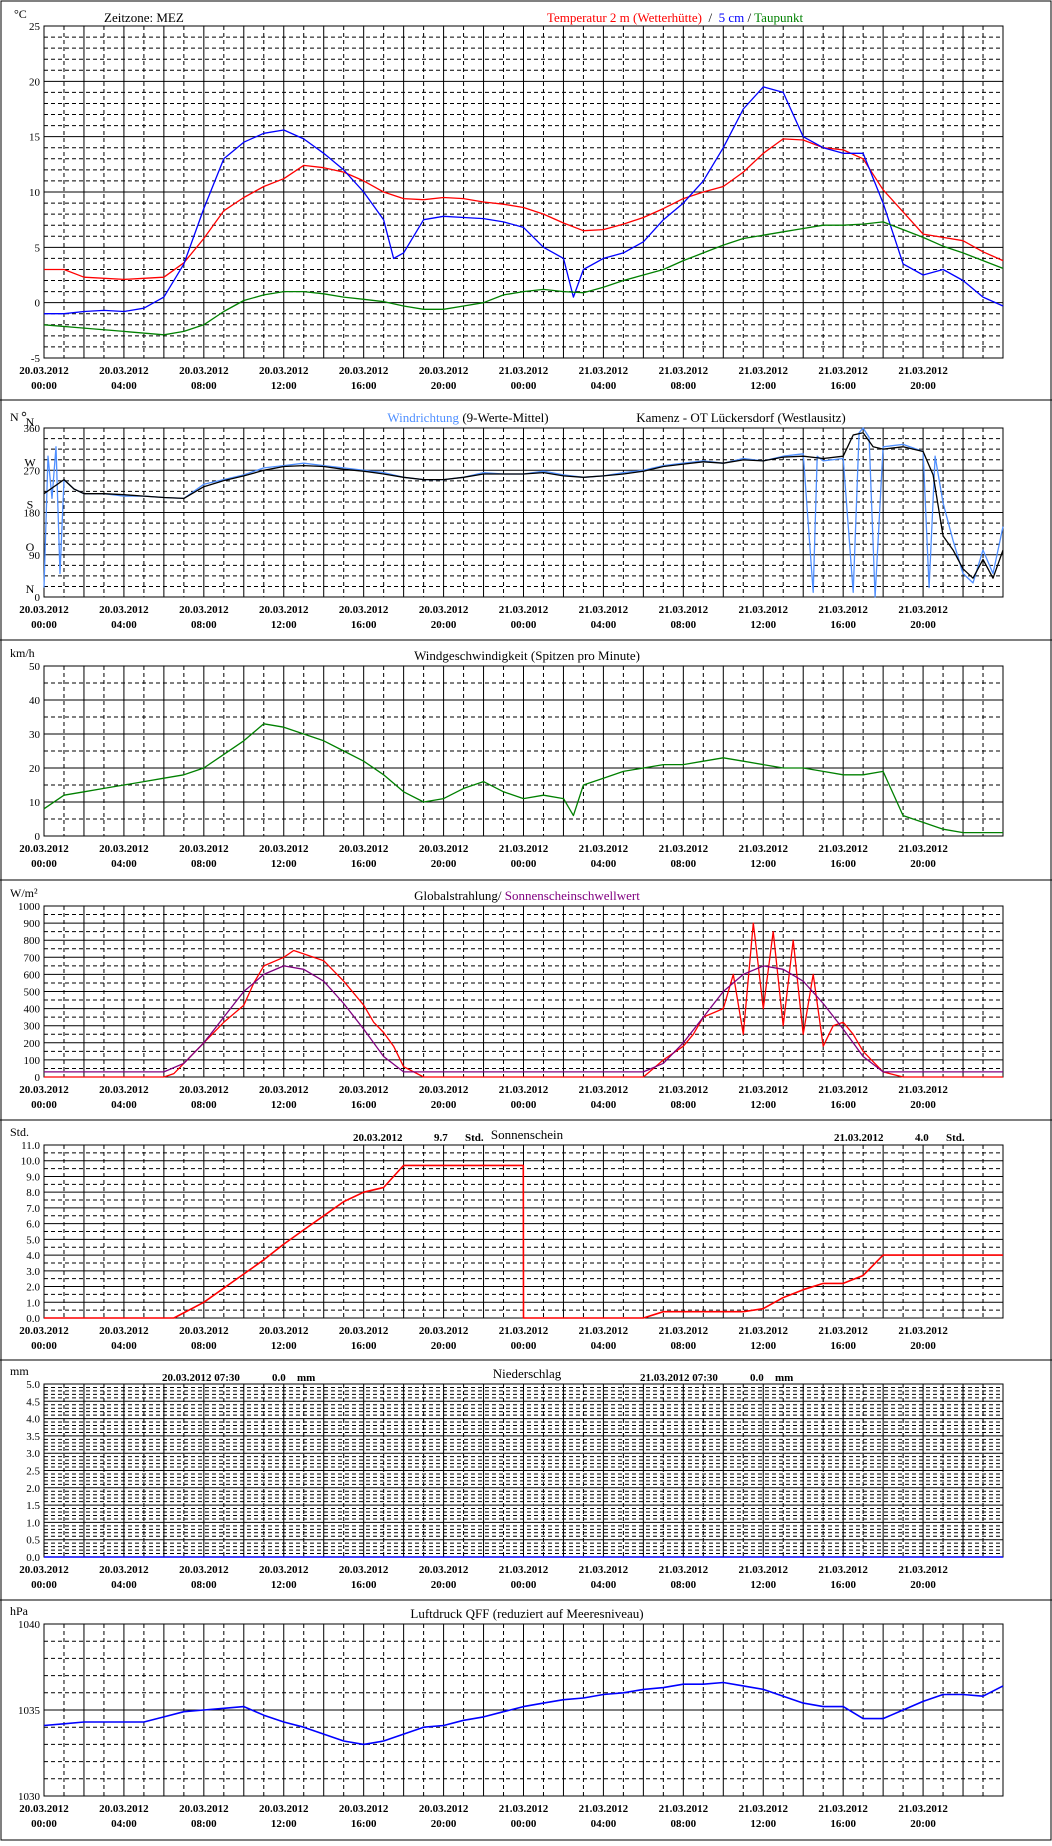 This screenshot has height=1846, width=1052. I want to click on temp-title-part: Taupunkt, so click(778, 17).